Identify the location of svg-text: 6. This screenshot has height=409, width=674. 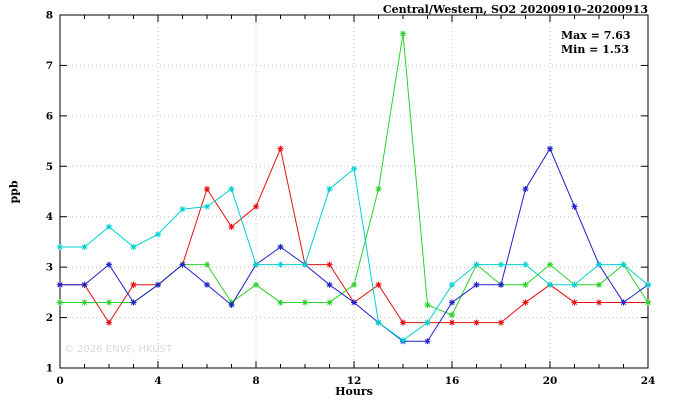
(49, 116).